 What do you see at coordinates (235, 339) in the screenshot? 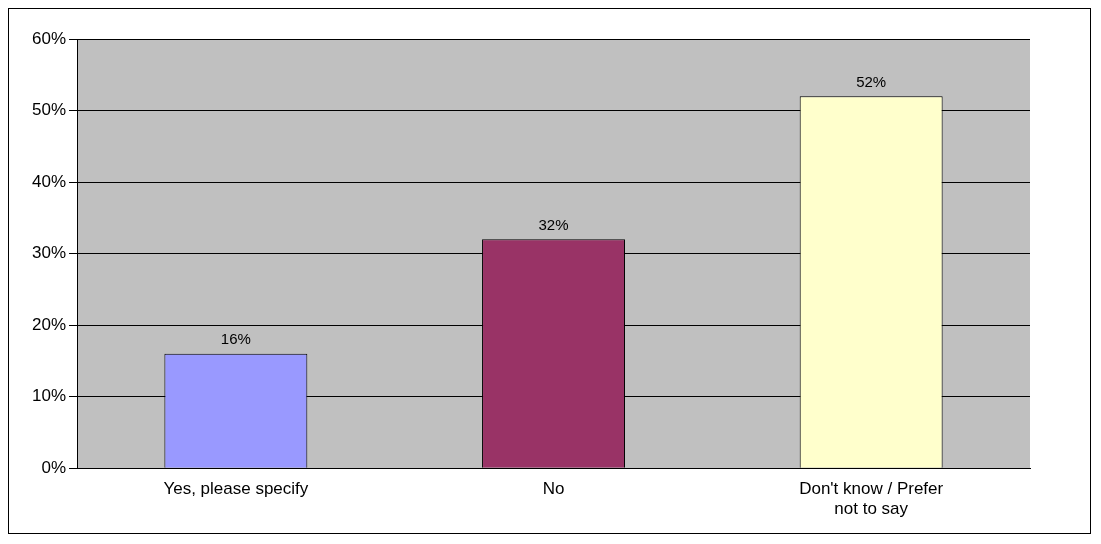
I see `data-label: 16%` at bounding box center [235, 339].